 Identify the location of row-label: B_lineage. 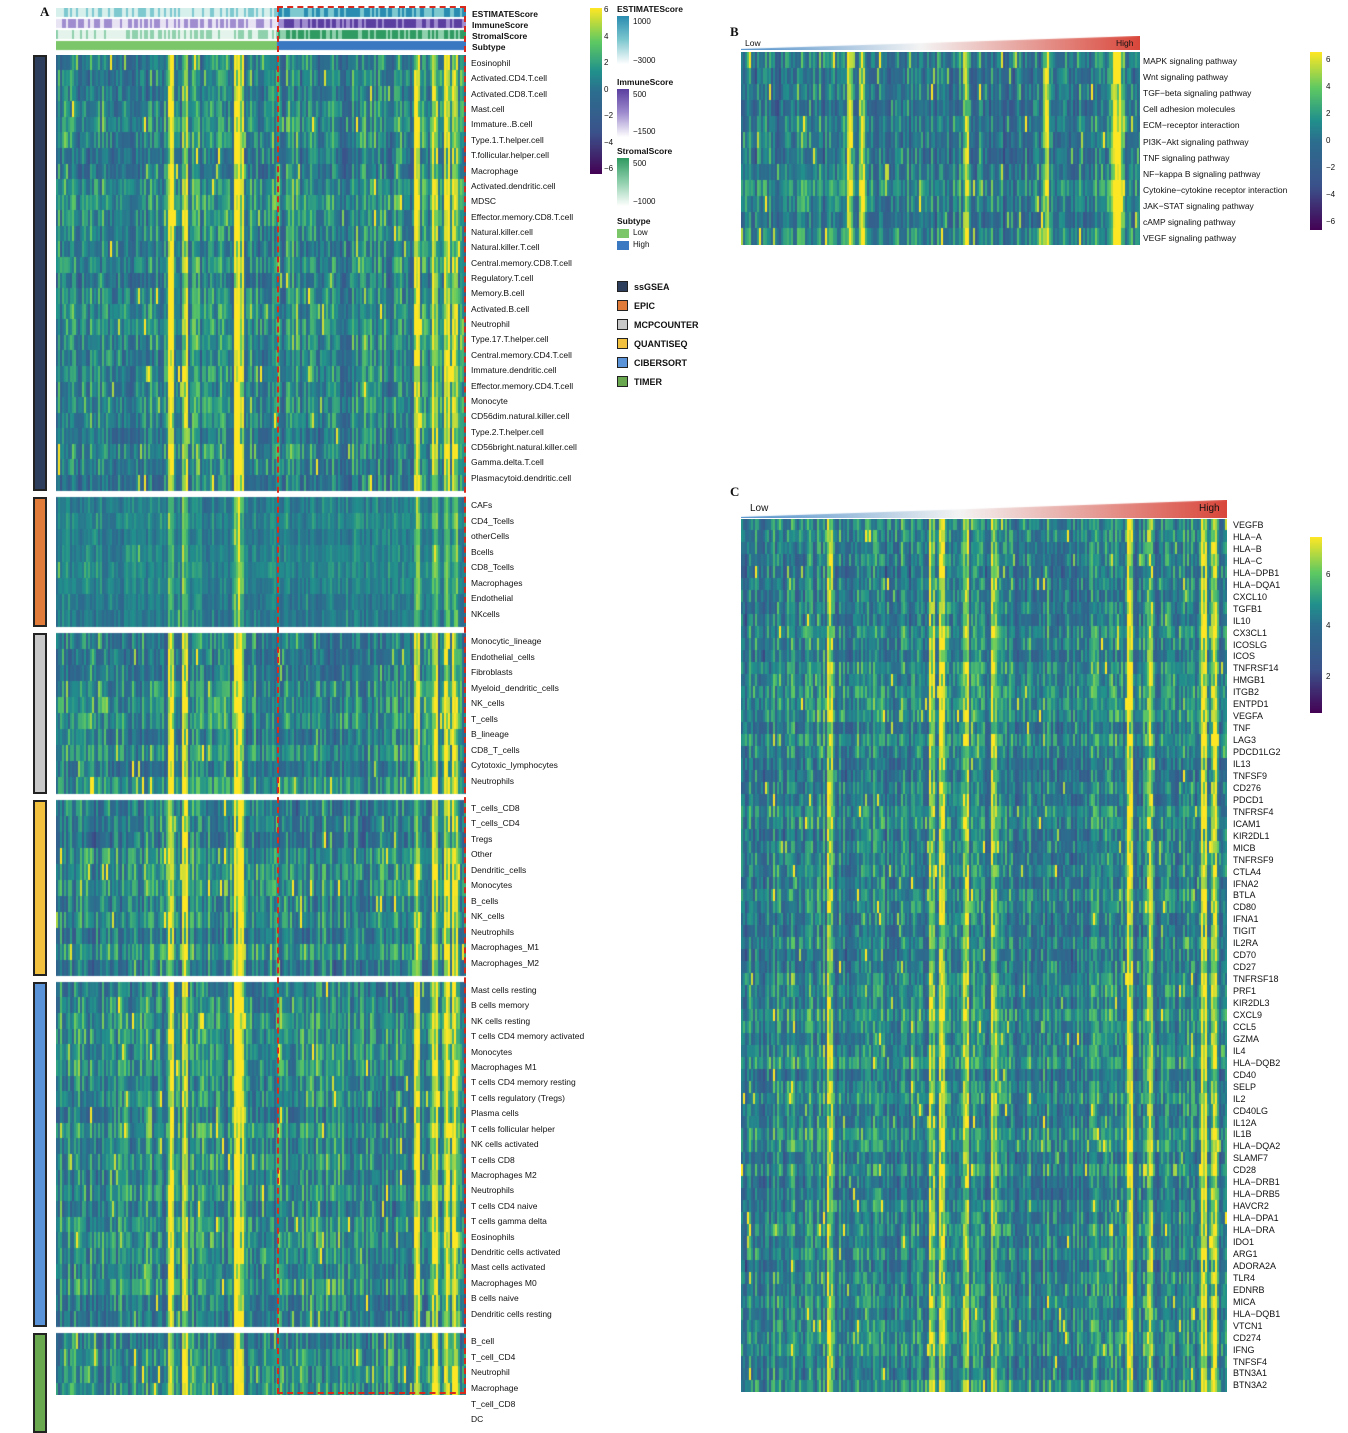
(490, 734).